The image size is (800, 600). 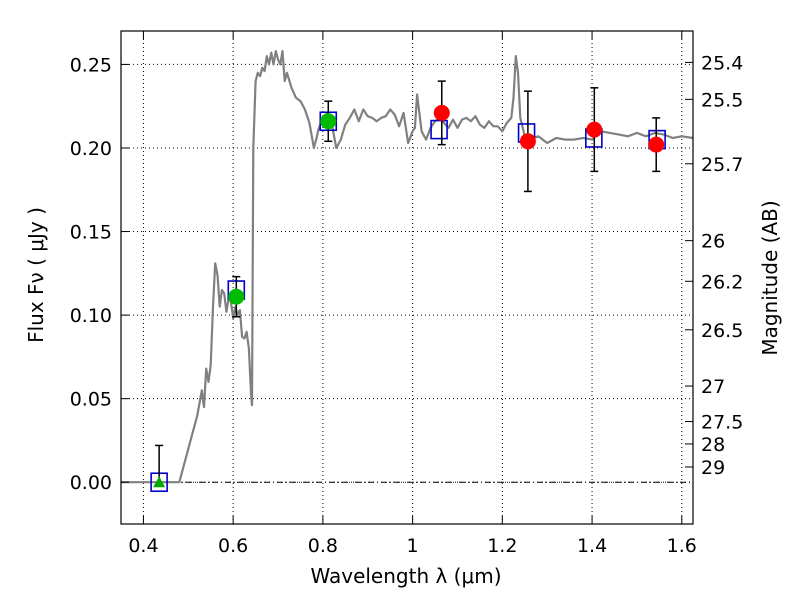 I want to click on y2-tick-label-0: 25.4, so click(x=722, y=63).